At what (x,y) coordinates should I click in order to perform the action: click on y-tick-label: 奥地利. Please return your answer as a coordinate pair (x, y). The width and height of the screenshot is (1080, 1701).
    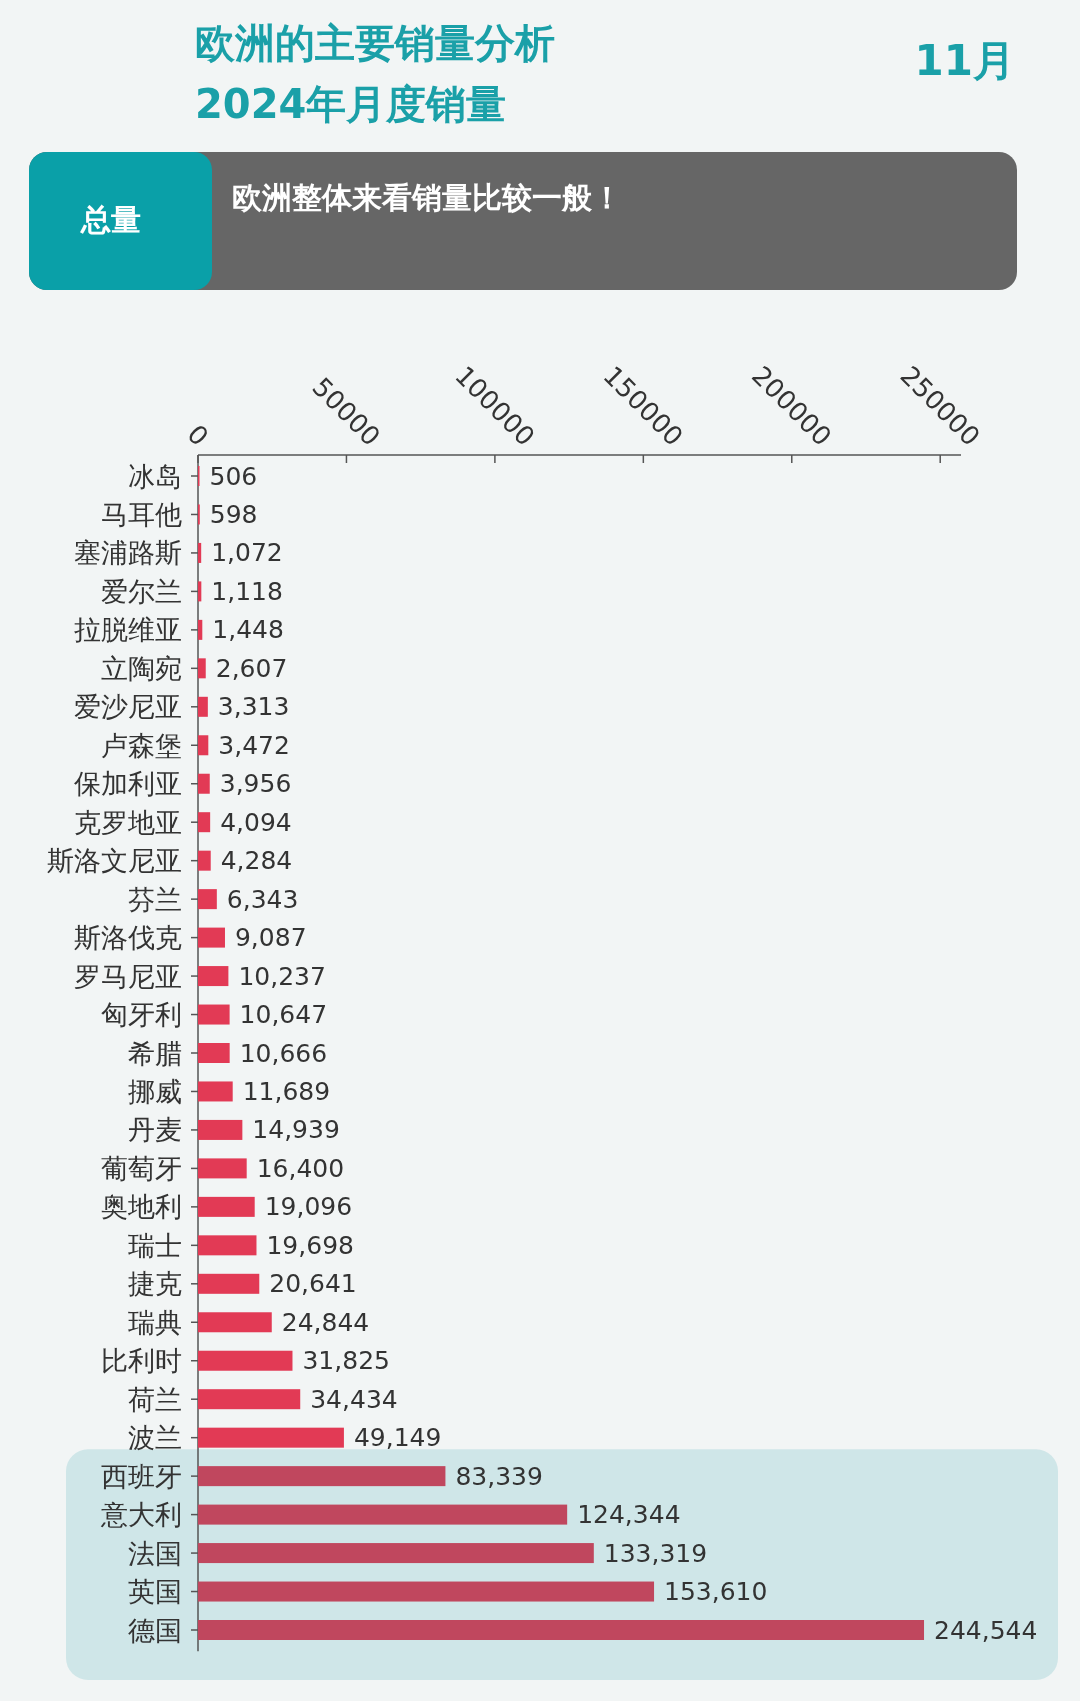
    Looking at the image, I should click on (141, 1207).